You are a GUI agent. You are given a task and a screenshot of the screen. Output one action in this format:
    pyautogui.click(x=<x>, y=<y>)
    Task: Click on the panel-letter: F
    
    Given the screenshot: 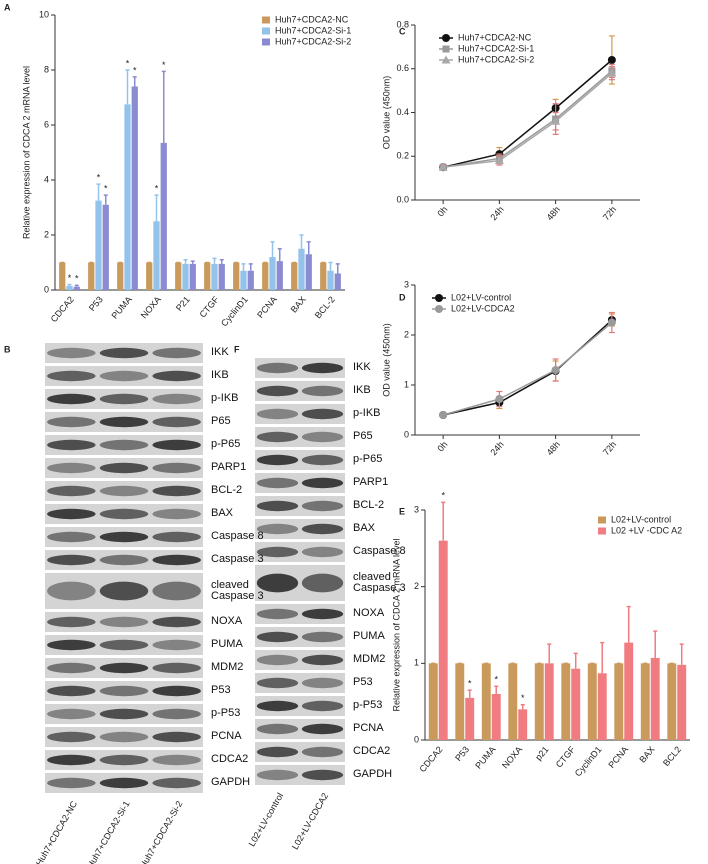 What is the action you would take?
    pyautogui.click(x=237, y=349)
    